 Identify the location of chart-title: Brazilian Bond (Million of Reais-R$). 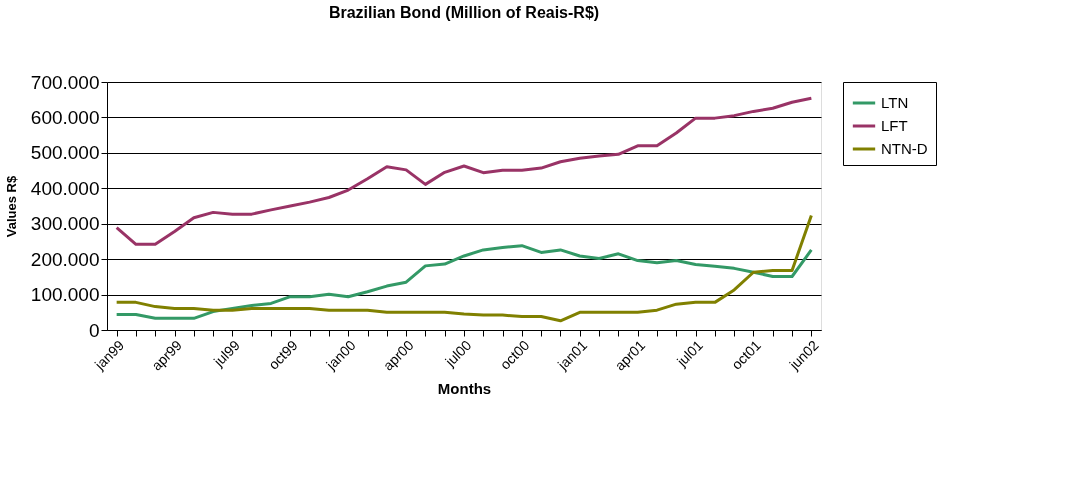
(464, 12).